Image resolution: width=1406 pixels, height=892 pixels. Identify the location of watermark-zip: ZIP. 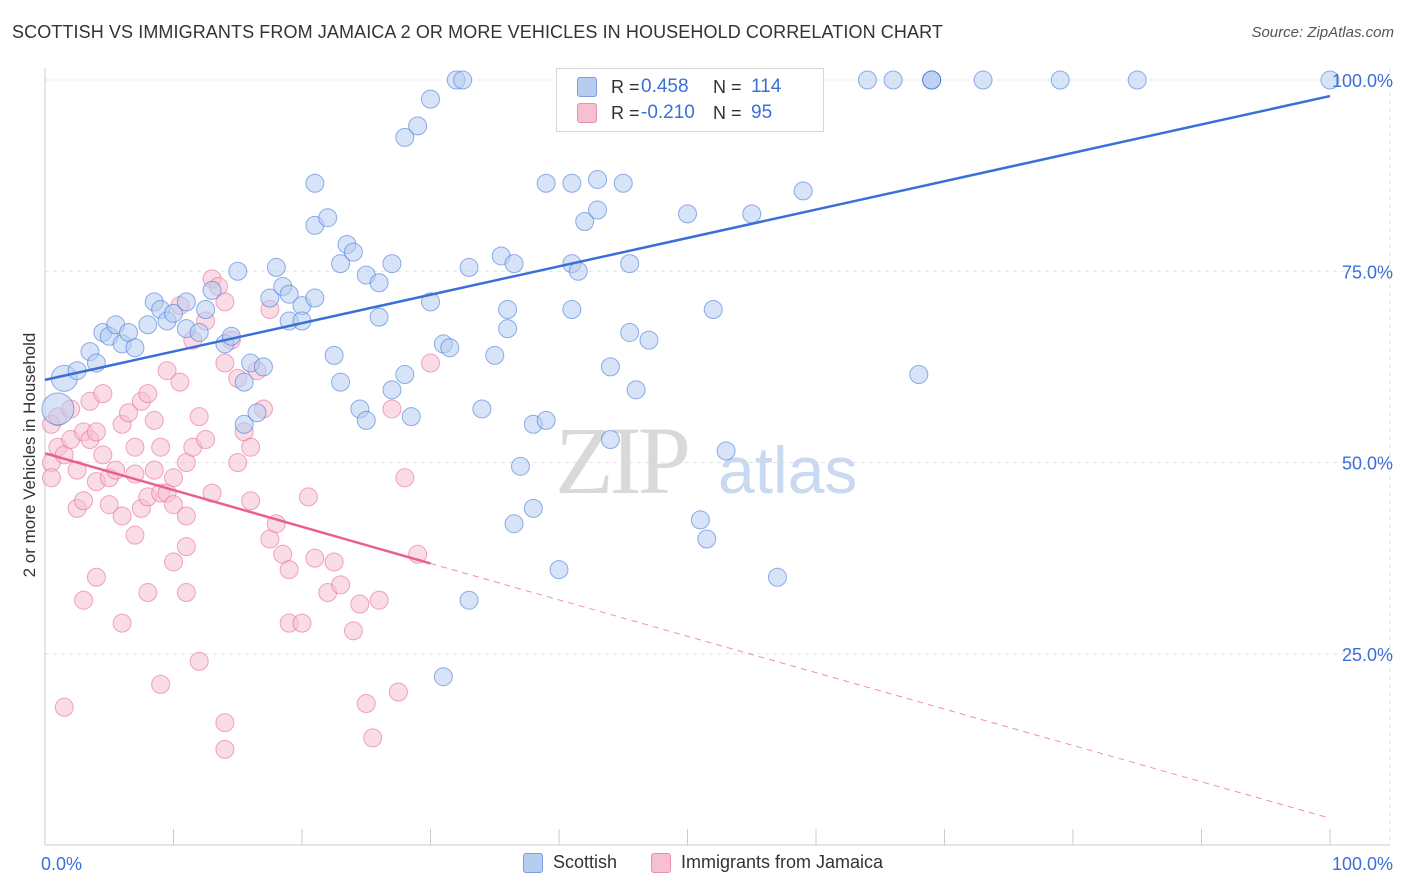
(621, 460).